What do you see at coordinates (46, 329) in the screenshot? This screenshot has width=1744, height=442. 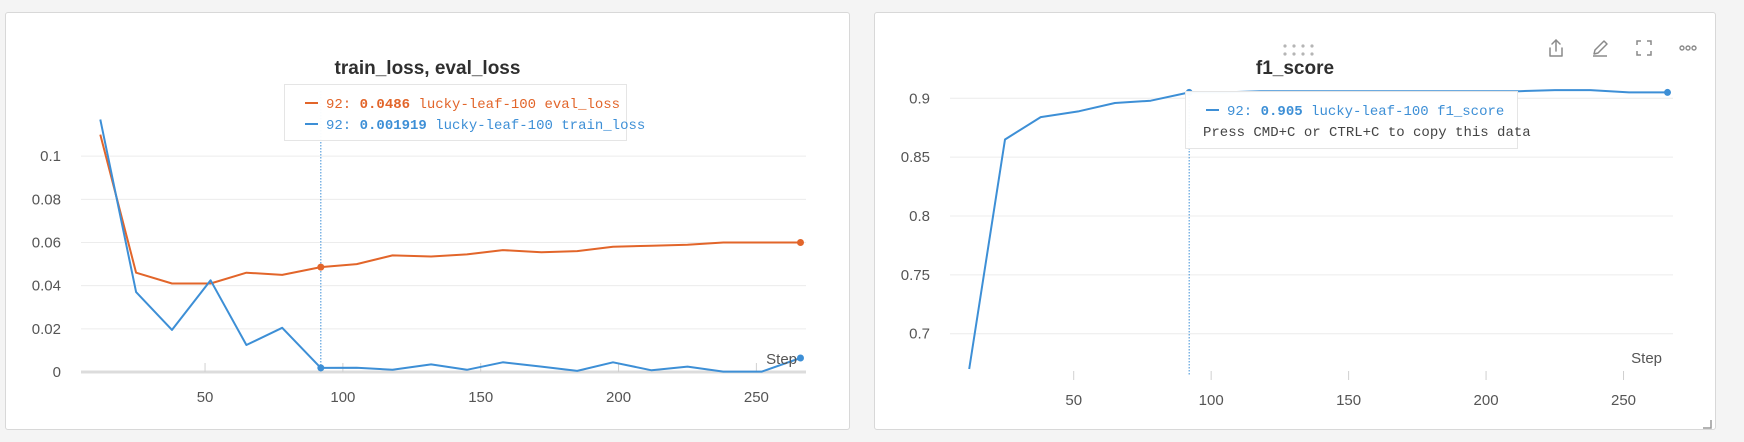 I see `y-tick-label: 0.02` at bounding box center [46, 329].